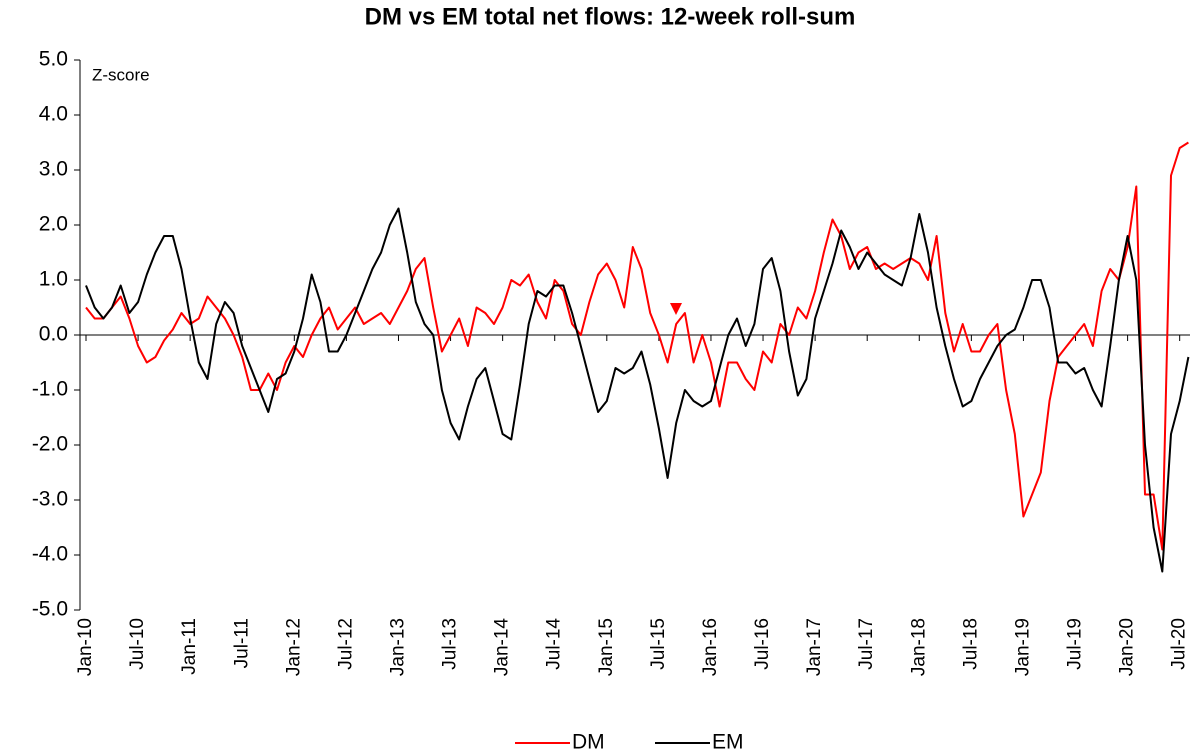 The image size is (1190, 756). I want to click on x-tick-label: Jan-19, so click(1022, 647).